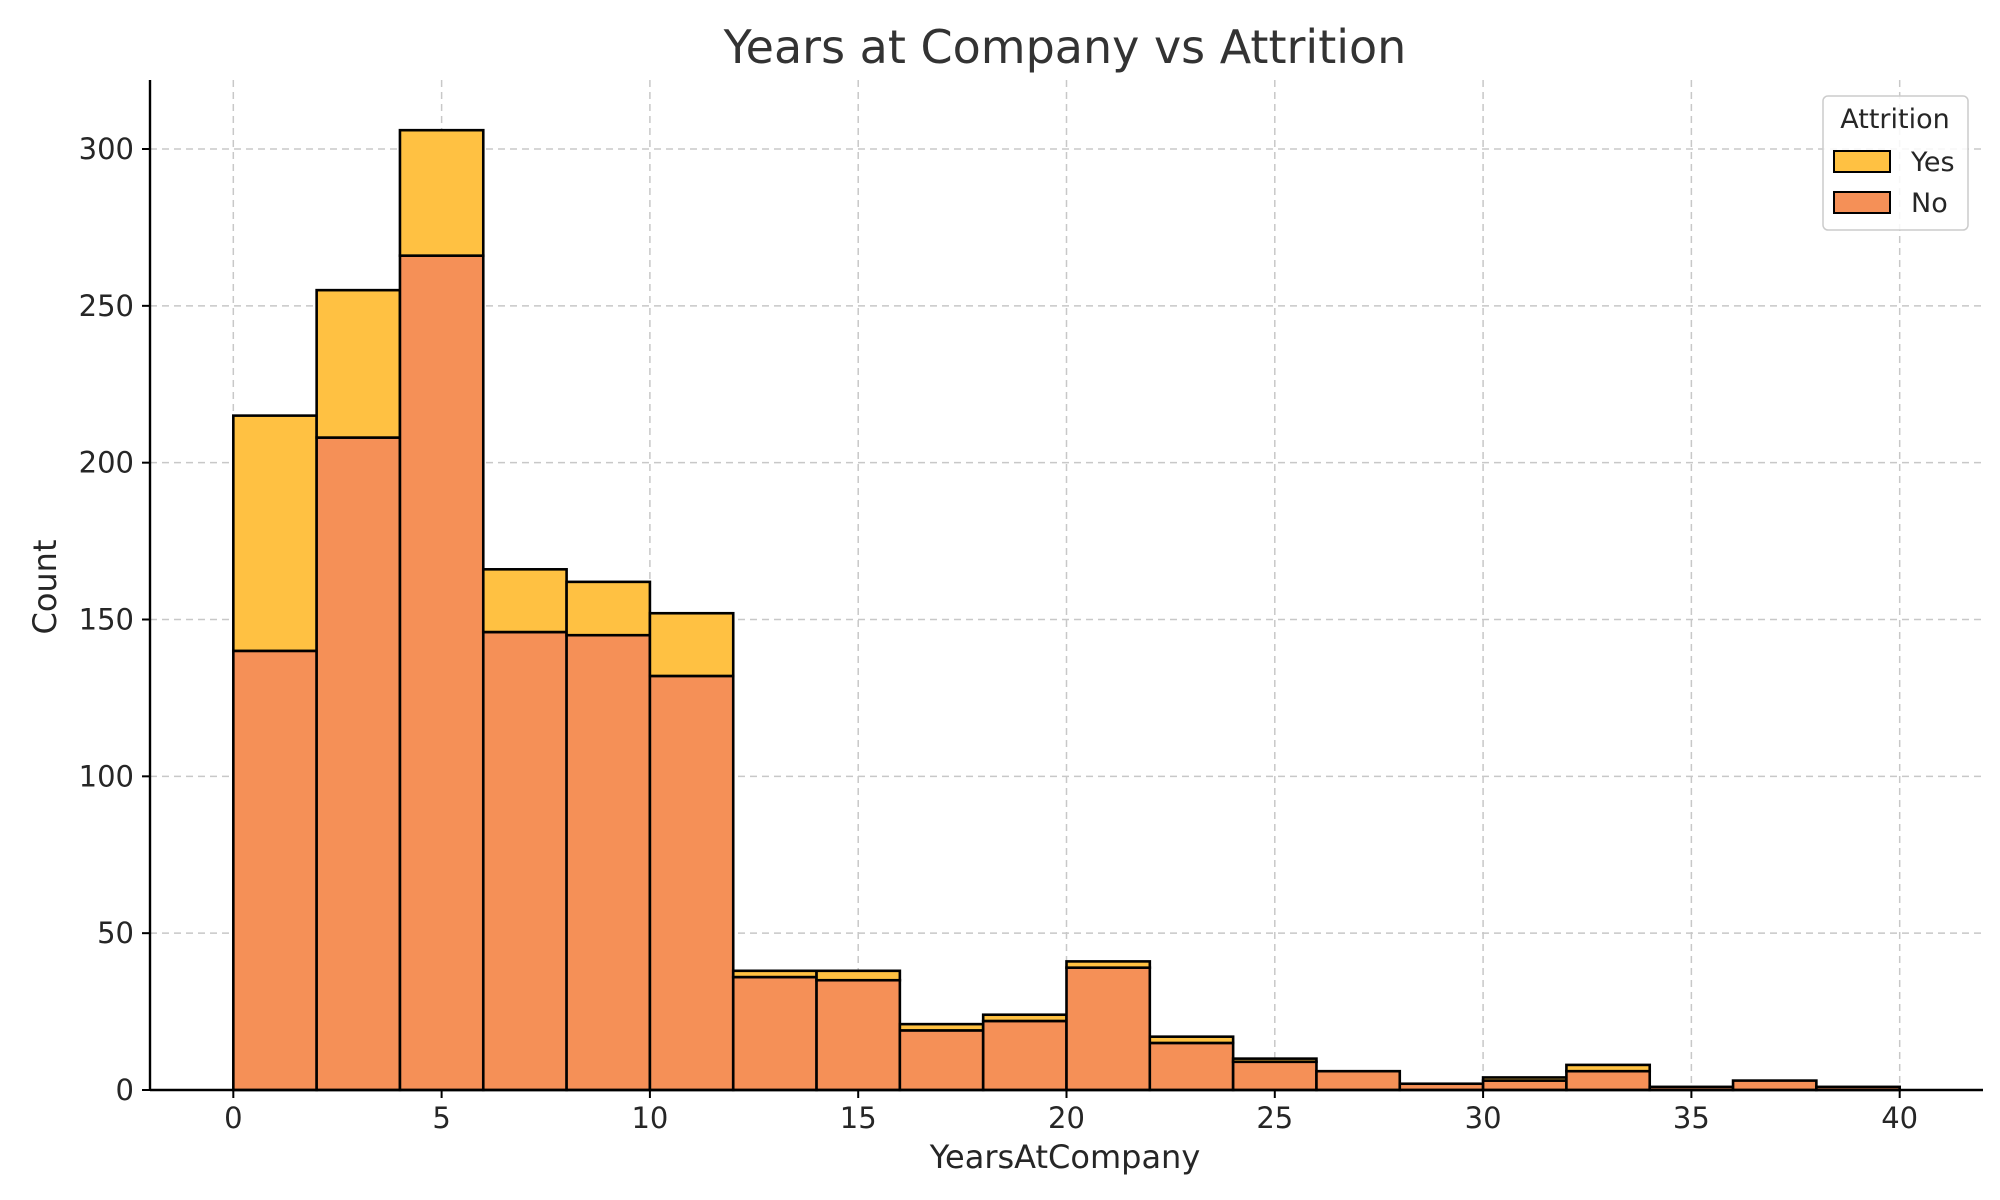 Image resolution: width=2000 pixels, height=1200 pixels. What do you see at coordinates (1483, 1118) in the screenshot?
I see `x-tick-label: 30` at bounding box center [1483, 1118].